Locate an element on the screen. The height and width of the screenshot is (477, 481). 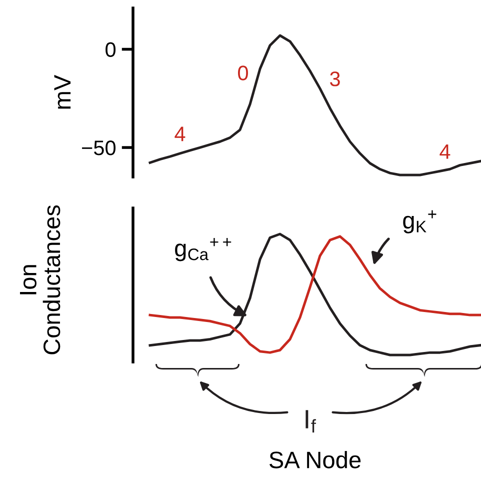
y-tick-label: −50 is located at coordinates (99, 148).